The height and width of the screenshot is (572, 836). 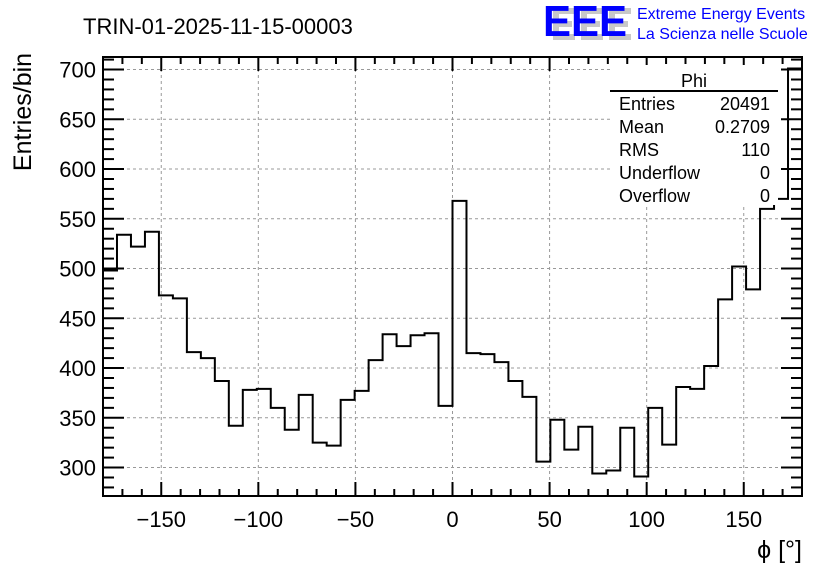 What do you see at coordinates (452, 519) in the screenshot?
I see `x-tick-label: 0` at bounding box center [452, 519].